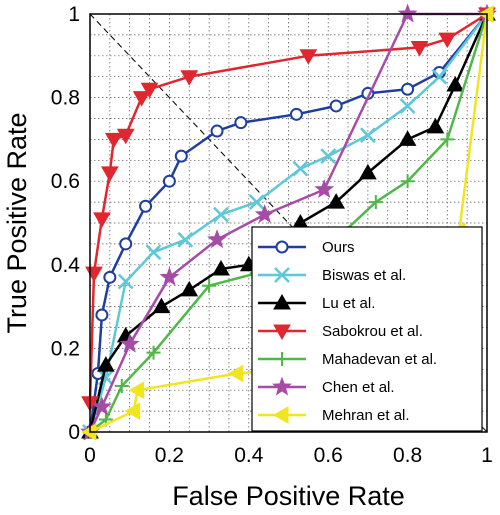 Image resolution: width=500 pixels, height=515 pixels. What do you see at coordinates (348, 303) in the screenshot?
I see `legend-label: Lu et al.` at bounding box center [348, 303].